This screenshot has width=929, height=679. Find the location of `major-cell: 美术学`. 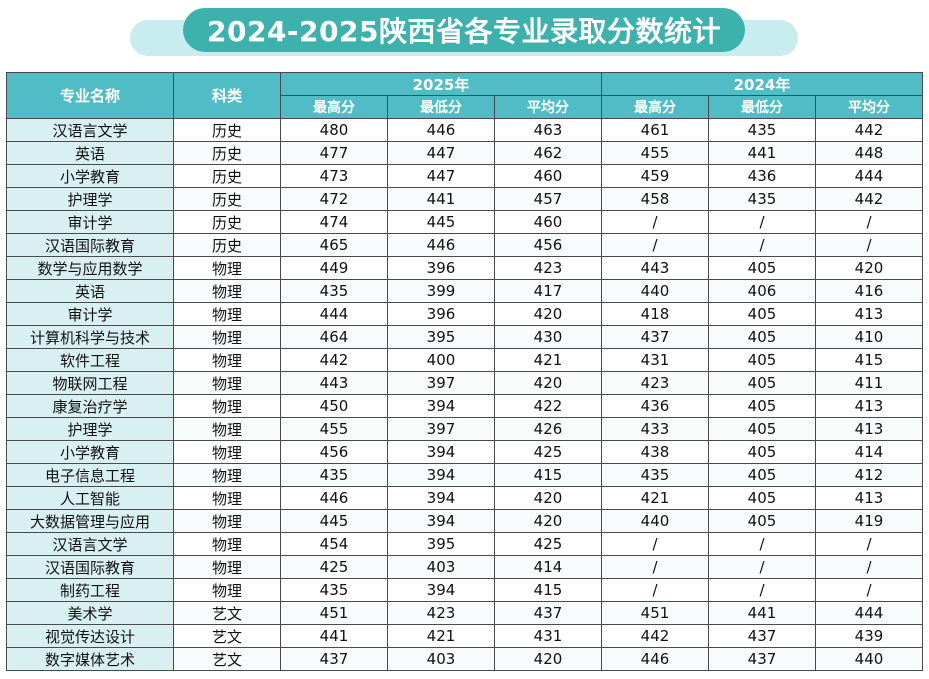

major-cell: 美术学 is located at coordinates (90, 613).